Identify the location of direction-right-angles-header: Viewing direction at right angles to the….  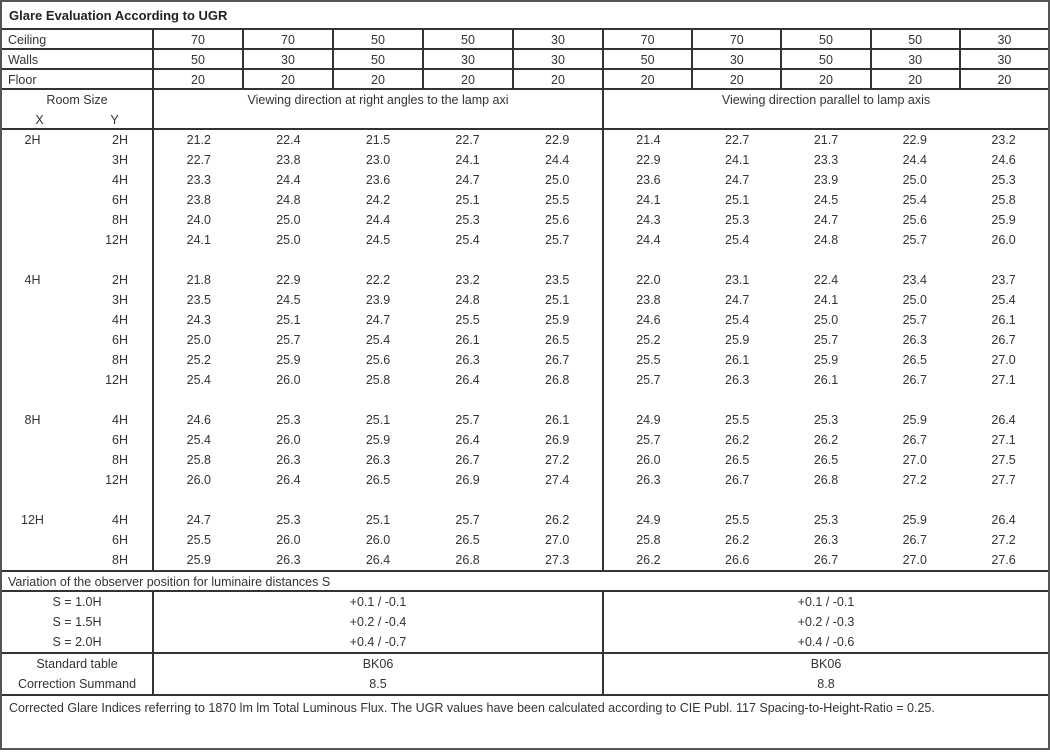
(377, 110).